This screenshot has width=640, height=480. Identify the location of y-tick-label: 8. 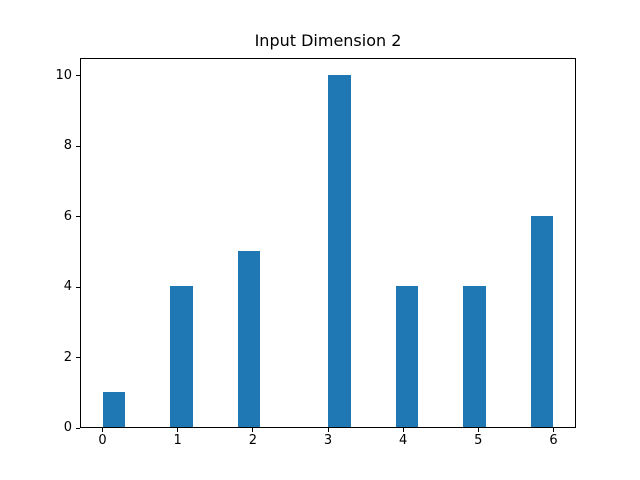
(67, 146).